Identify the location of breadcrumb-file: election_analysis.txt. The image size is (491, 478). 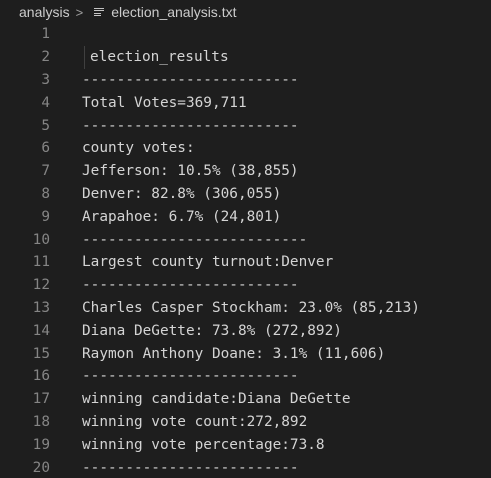
(173, 12).